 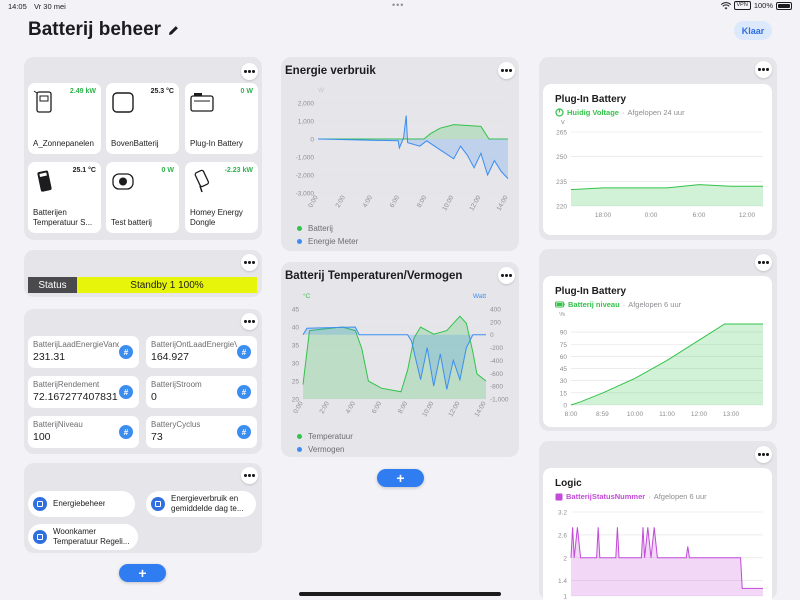 What do you see at coordinates (564, 333) in the screenshot?
I see `y-tick-label: 90` at bounding box center [564, 333].